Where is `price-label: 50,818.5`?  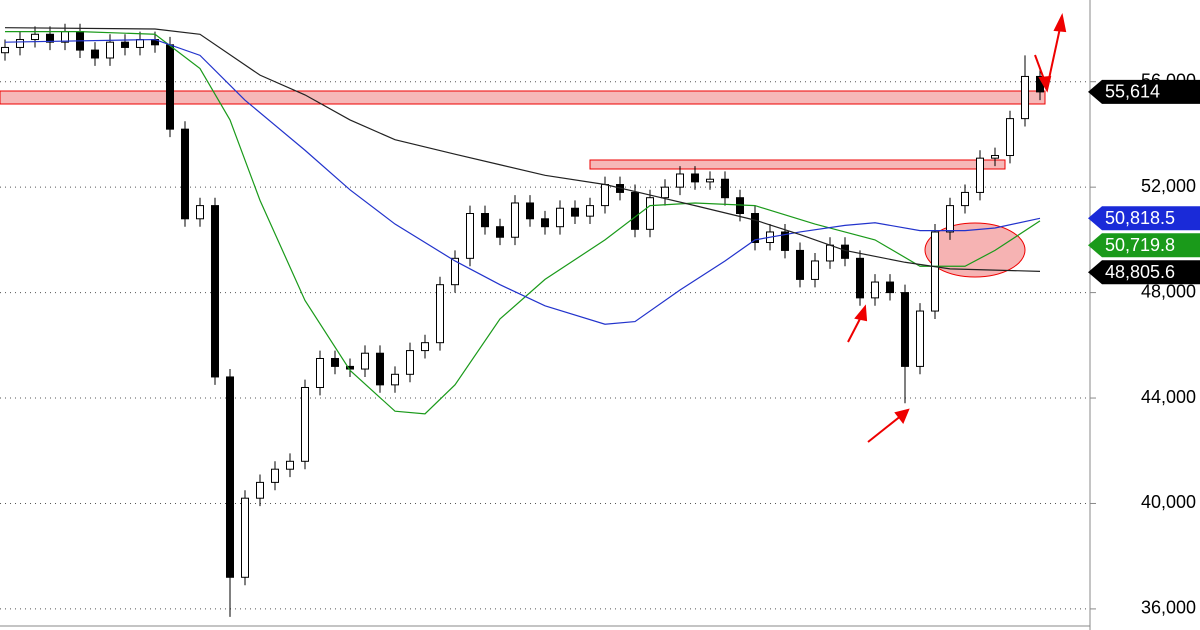 price-label: 50,818.5 is located at coordinates (1140, 218).